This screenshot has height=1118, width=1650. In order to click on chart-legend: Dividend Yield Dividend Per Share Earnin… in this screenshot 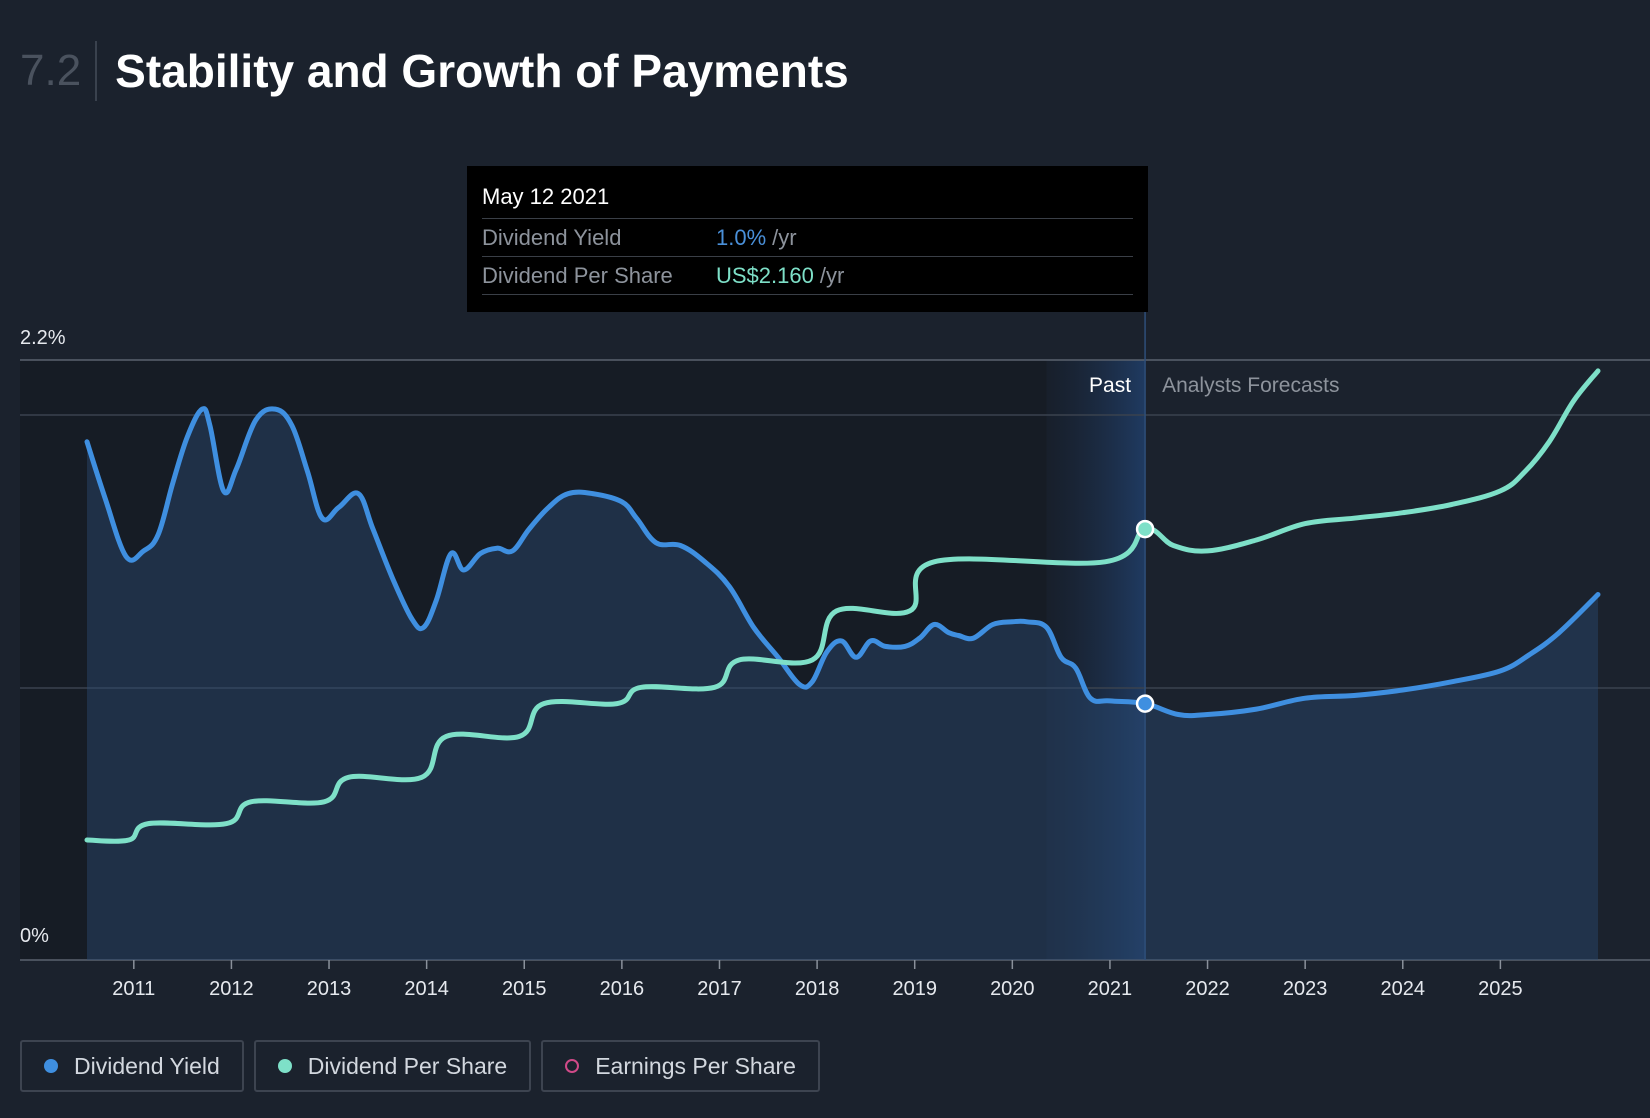, I will do `click(425, 1066)`.